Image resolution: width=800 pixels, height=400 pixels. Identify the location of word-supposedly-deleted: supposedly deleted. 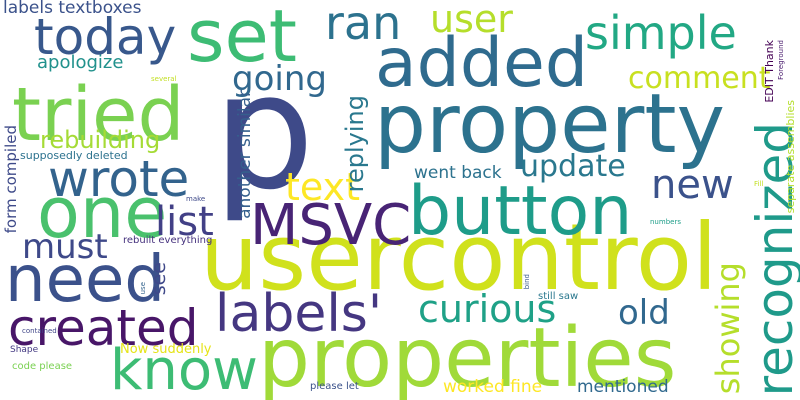
(74, 155).